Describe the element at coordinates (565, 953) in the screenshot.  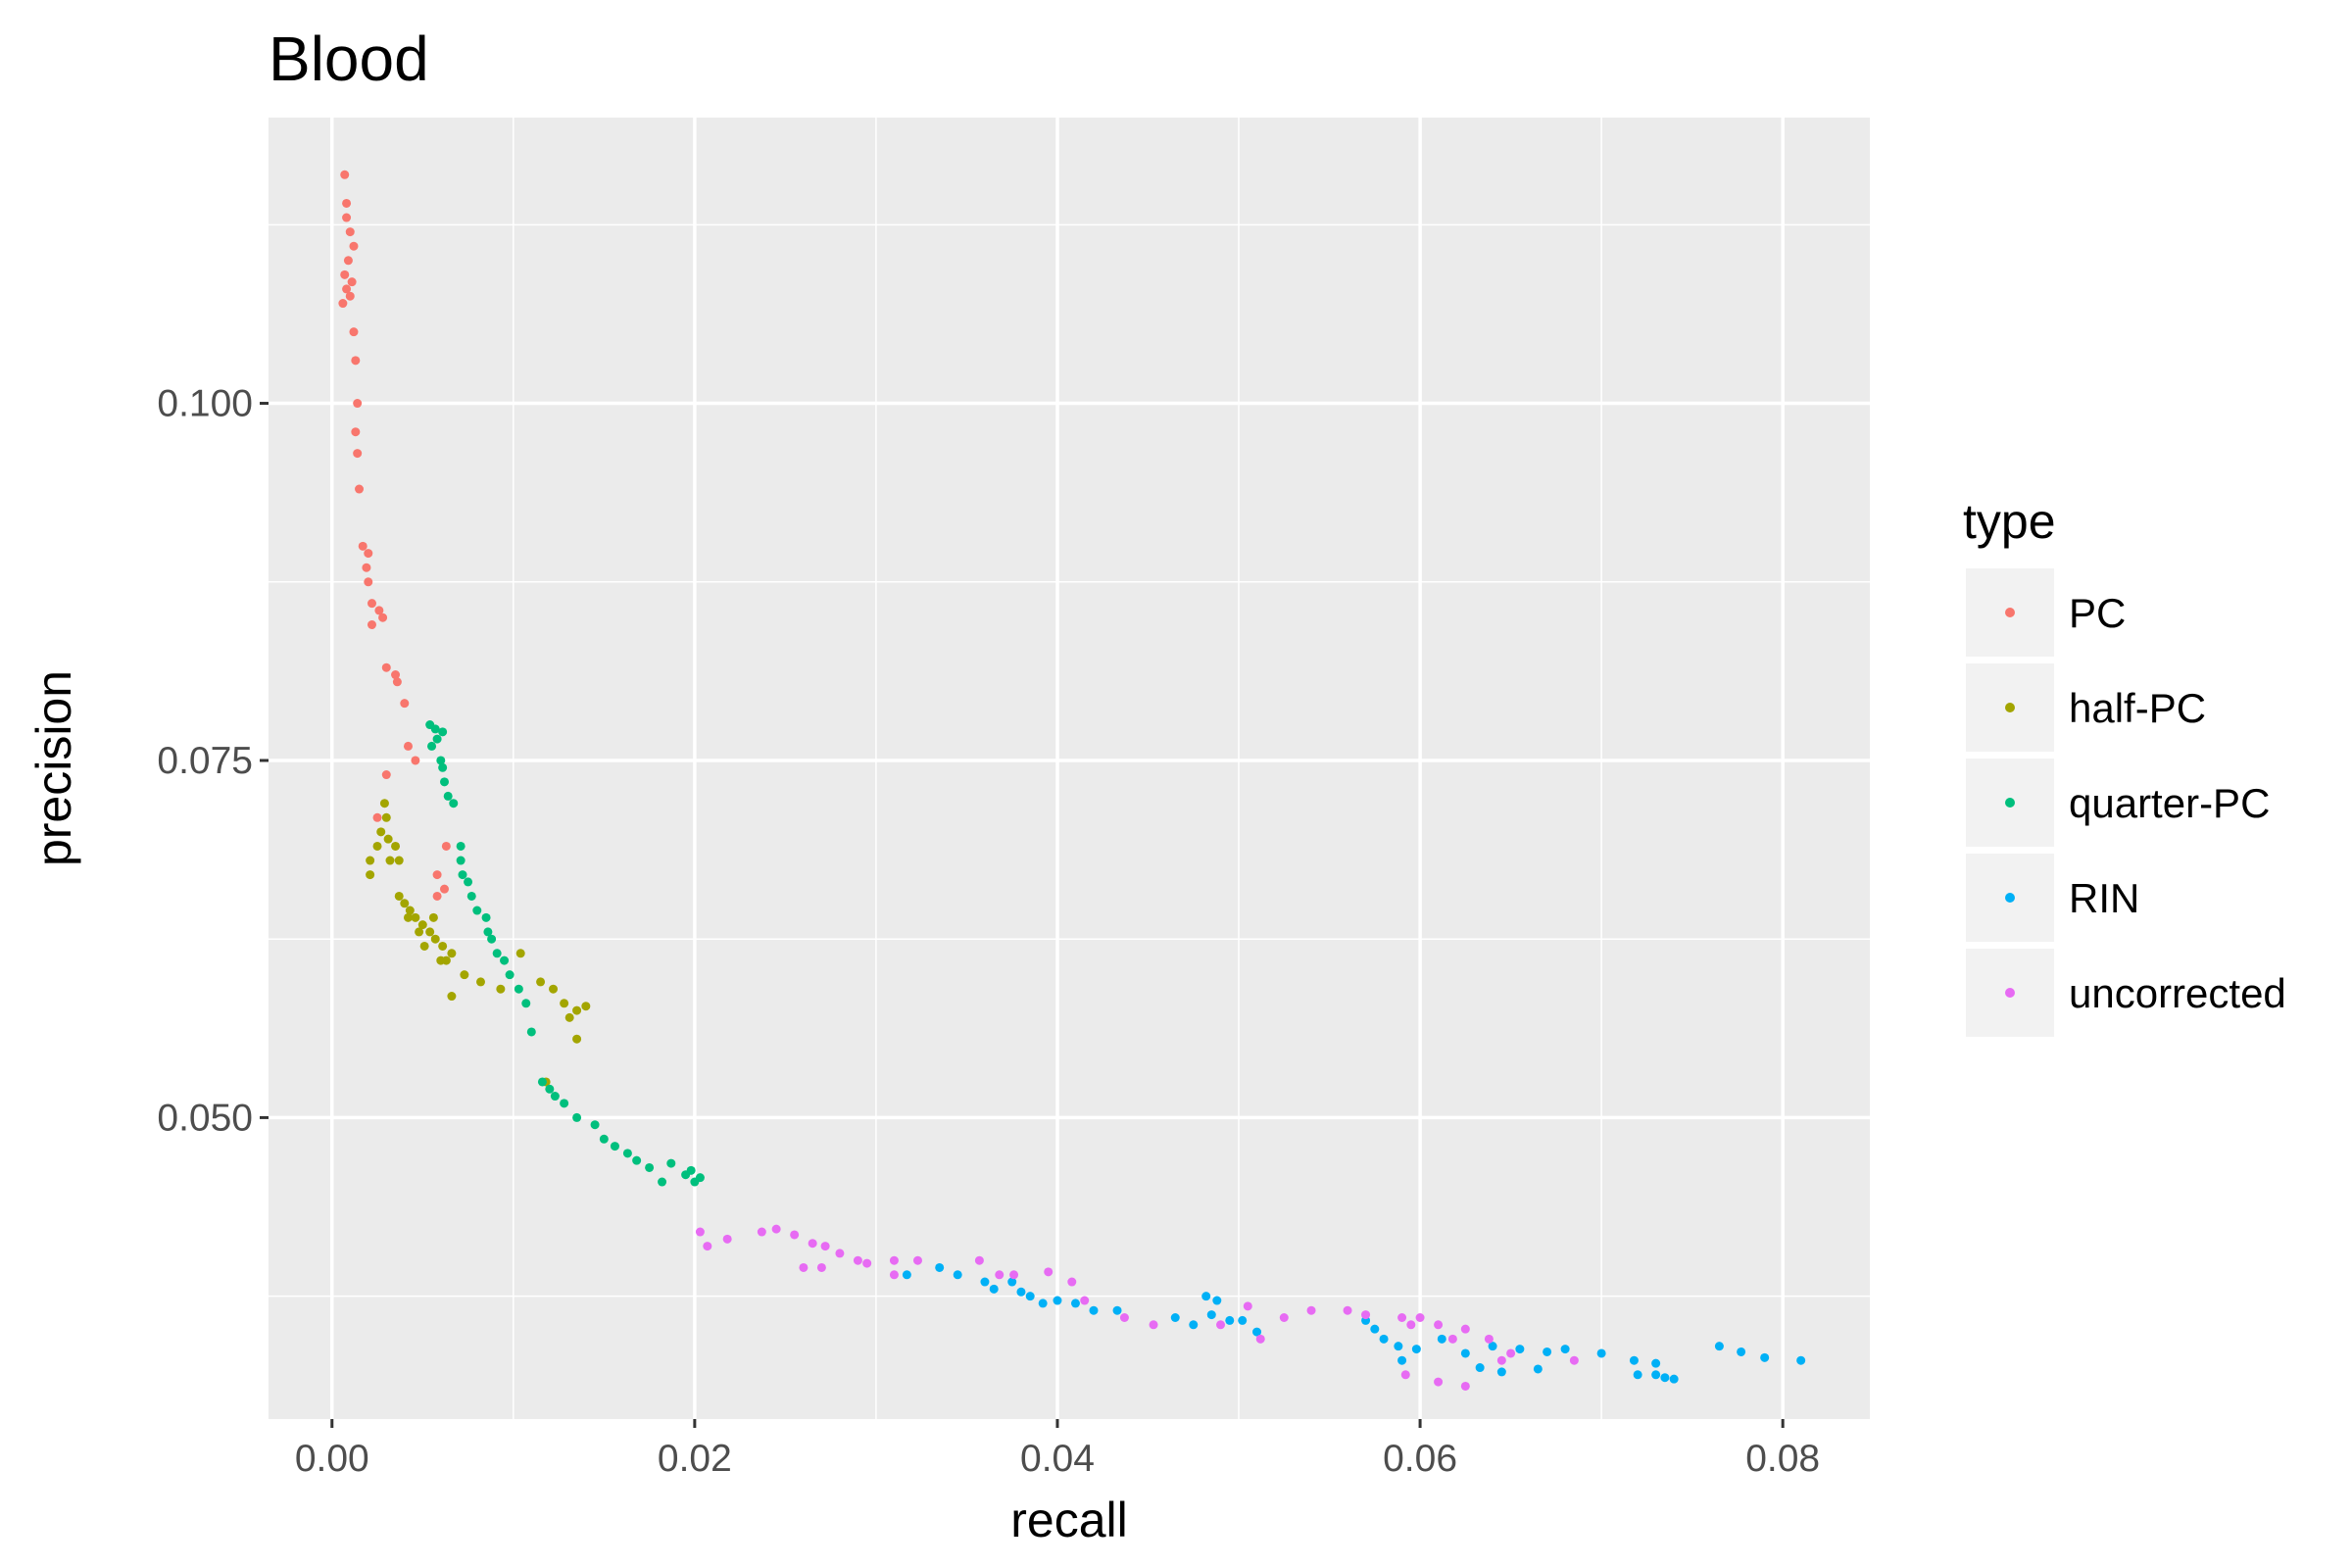
I see `series-quarter-PC` at that location.